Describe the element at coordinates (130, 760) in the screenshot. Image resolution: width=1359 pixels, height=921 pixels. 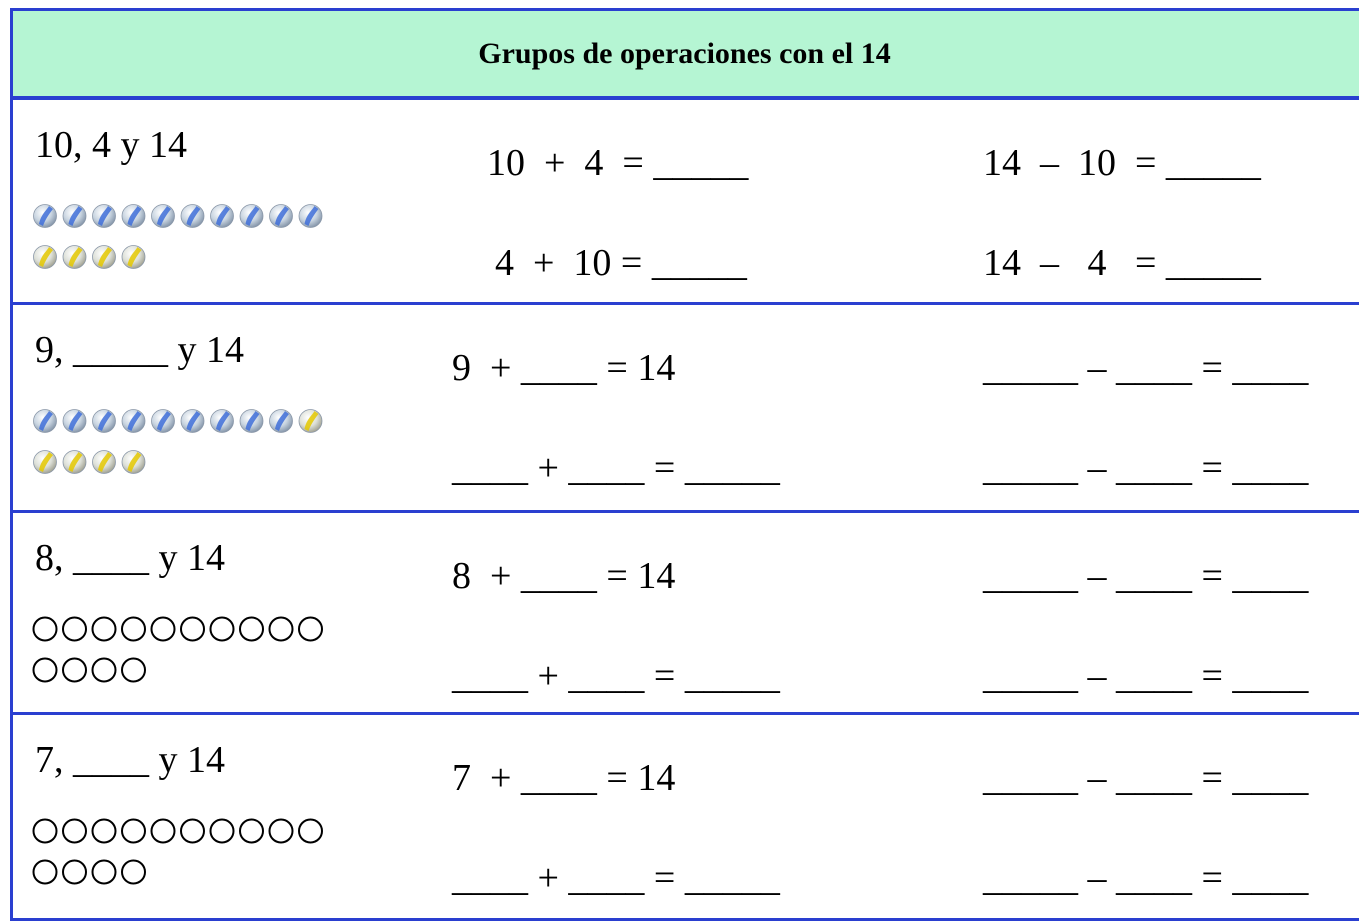
I see `row-label: 7, ____ y 14` at that location.